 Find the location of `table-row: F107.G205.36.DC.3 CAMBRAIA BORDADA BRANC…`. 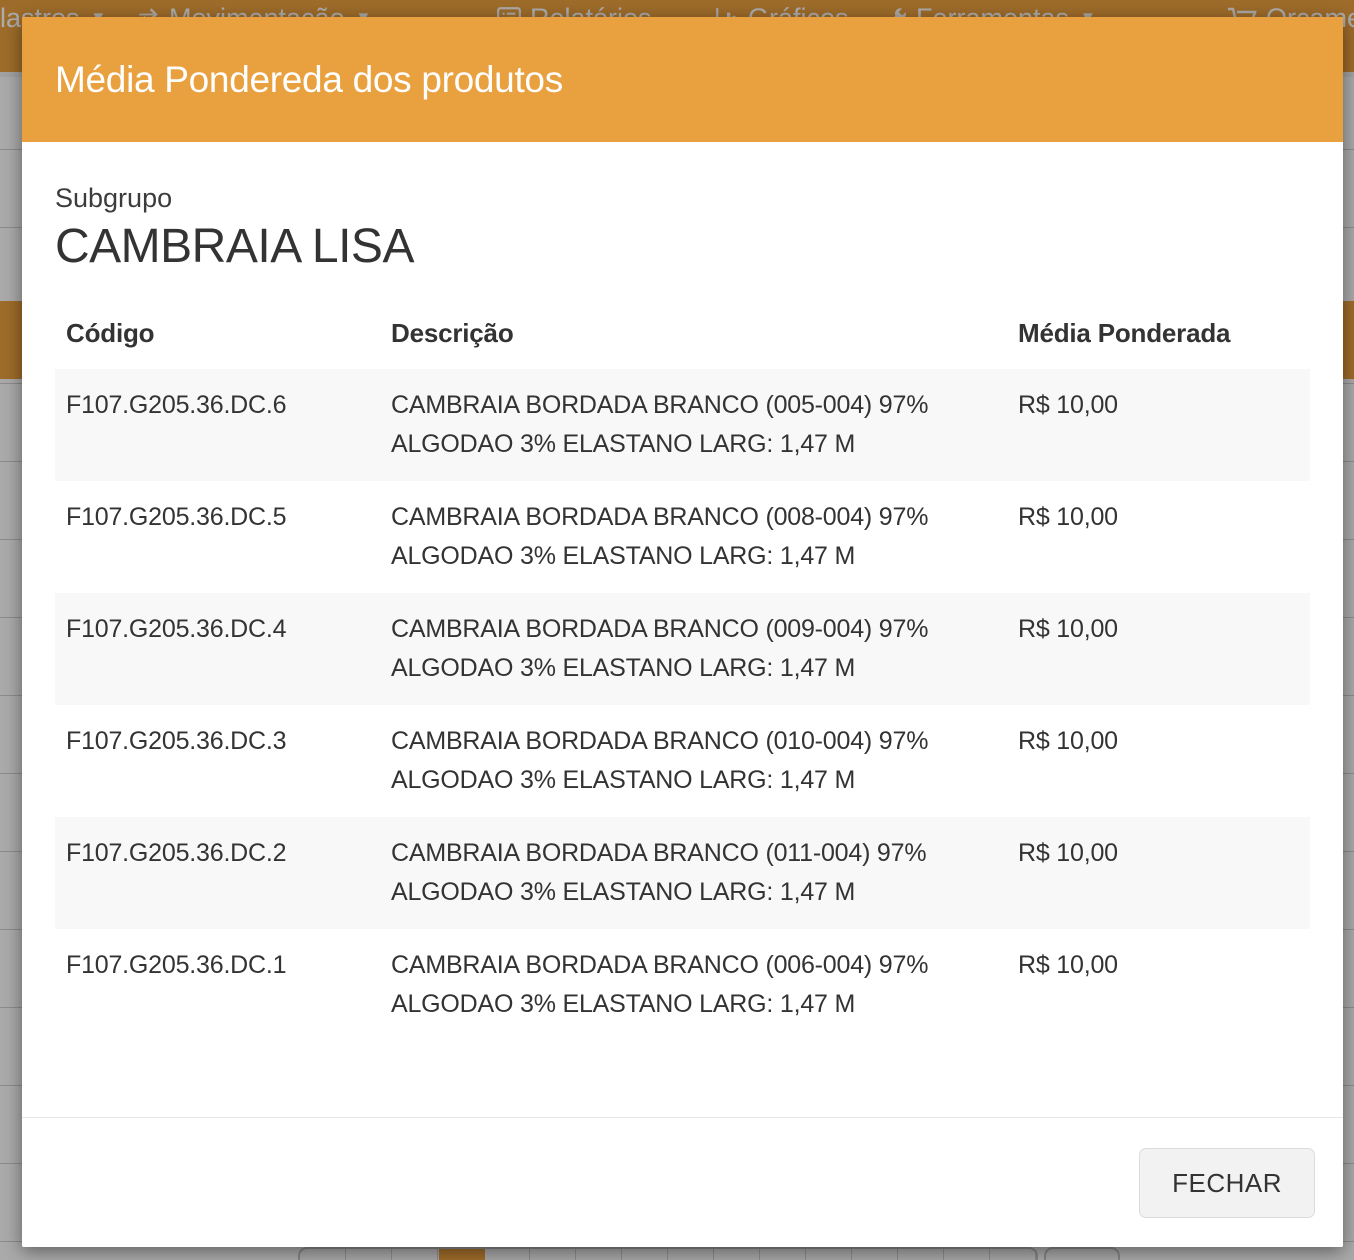

table-row: F107.G205.36.DC.3 CAMBRAIA BORDADA BRANC… is located at coordinates (682, 761).